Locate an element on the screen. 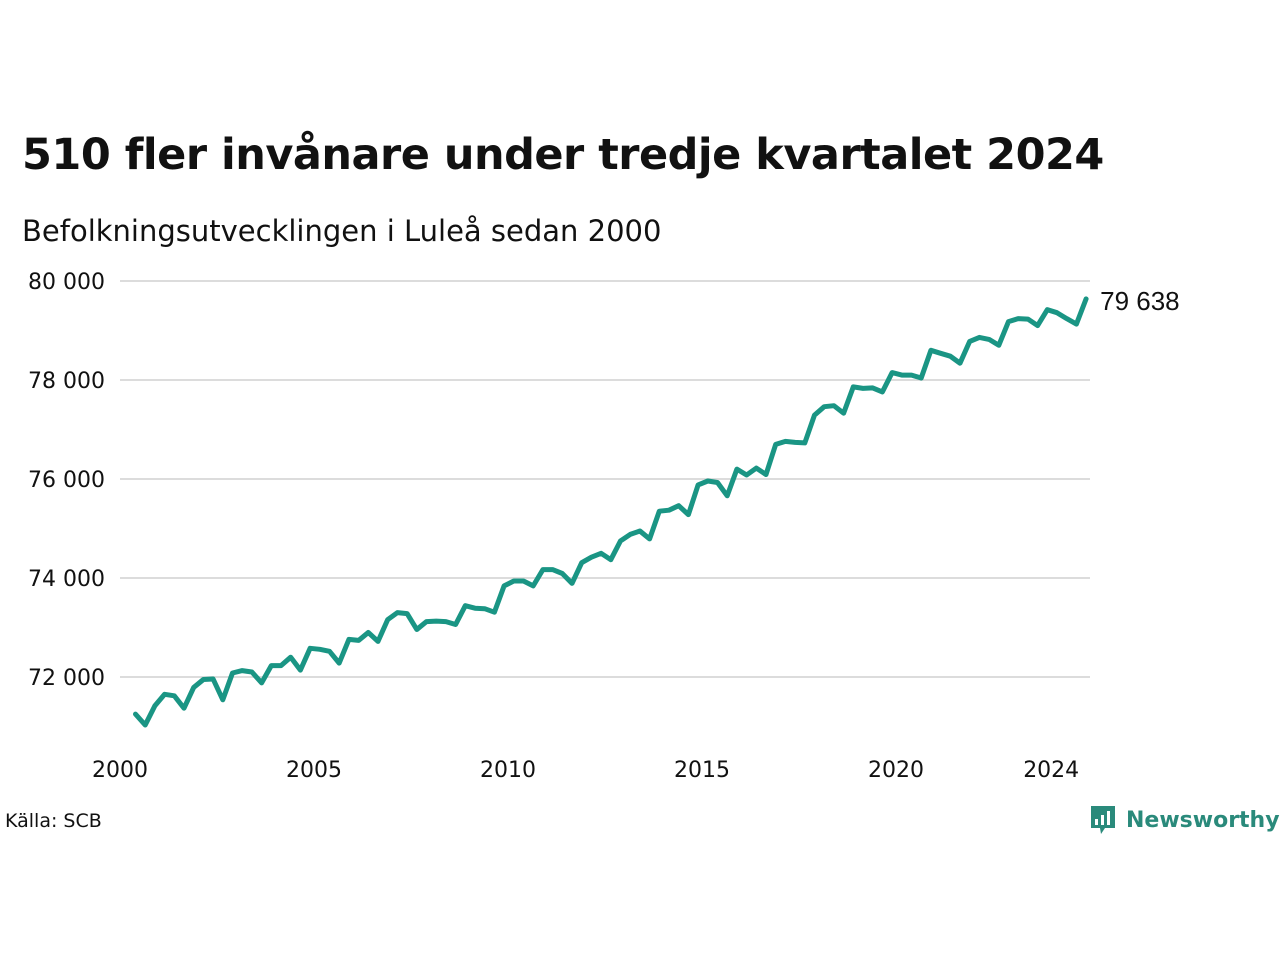  x-tick-label: 2020 is located at coordinates (896, 770).